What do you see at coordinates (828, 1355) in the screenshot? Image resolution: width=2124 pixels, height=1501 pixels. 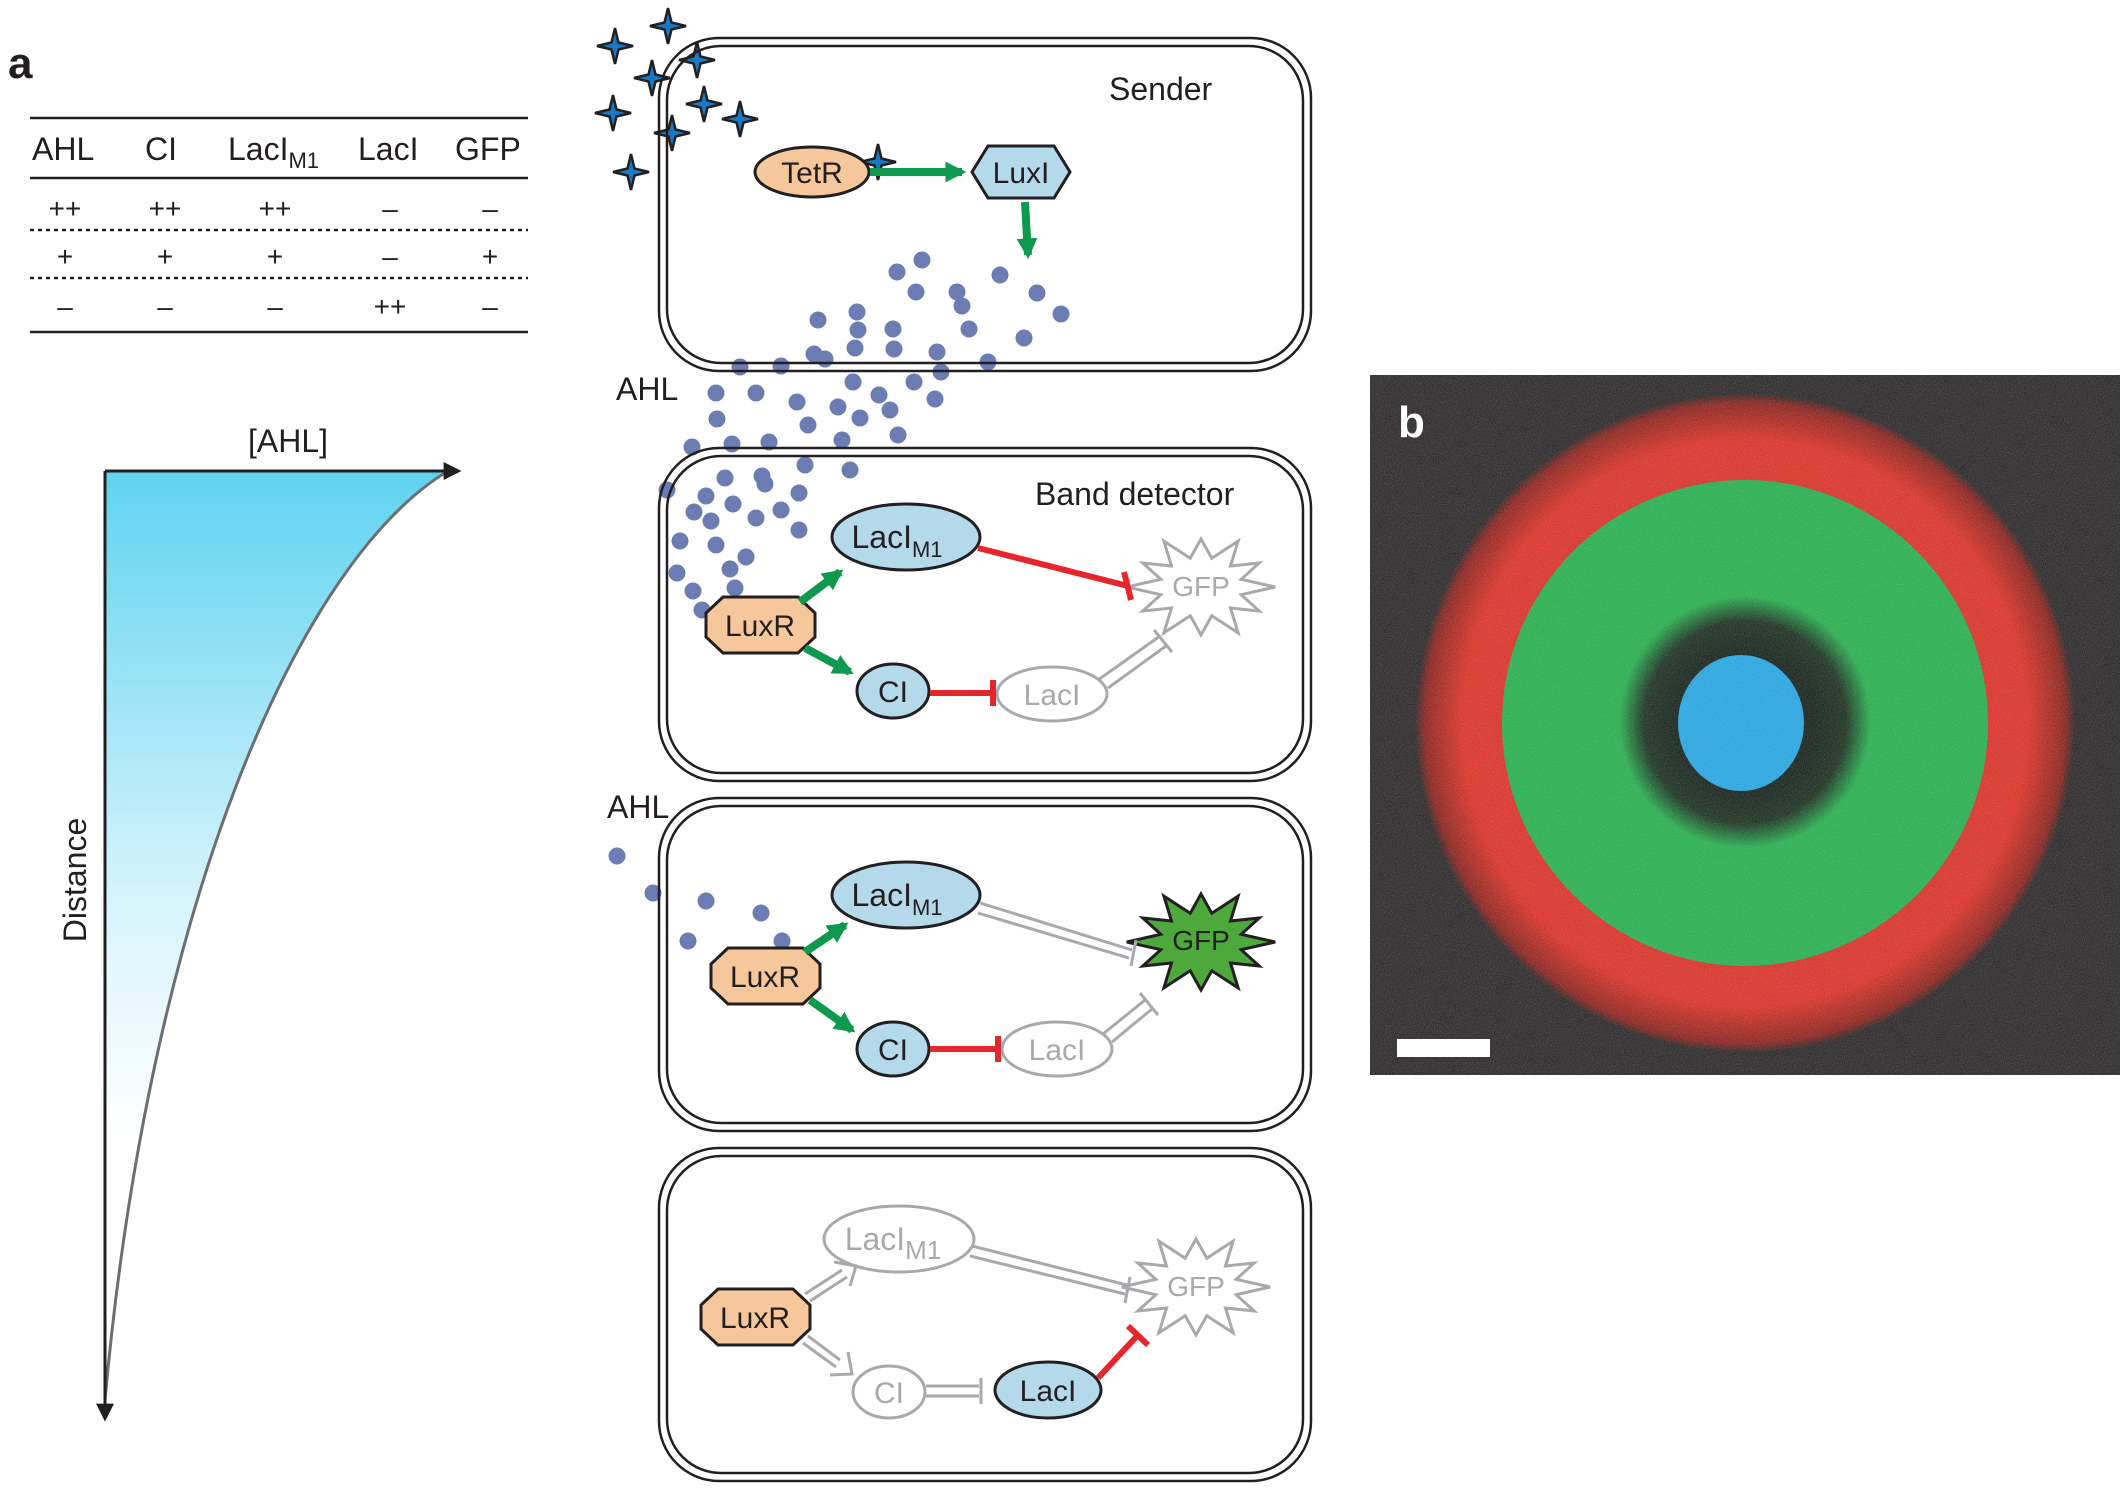 I see `inactive-activation-arrow` at bounding box center [828, 1355].